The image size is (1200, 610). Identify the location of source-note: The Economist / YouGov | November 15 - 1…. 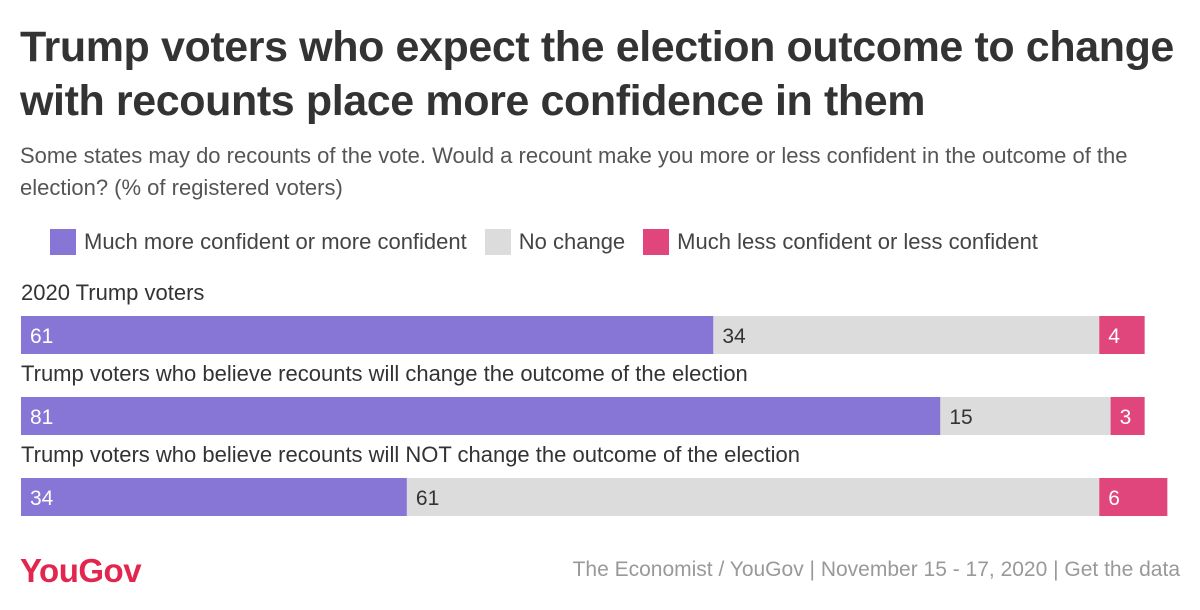
(876, 569).